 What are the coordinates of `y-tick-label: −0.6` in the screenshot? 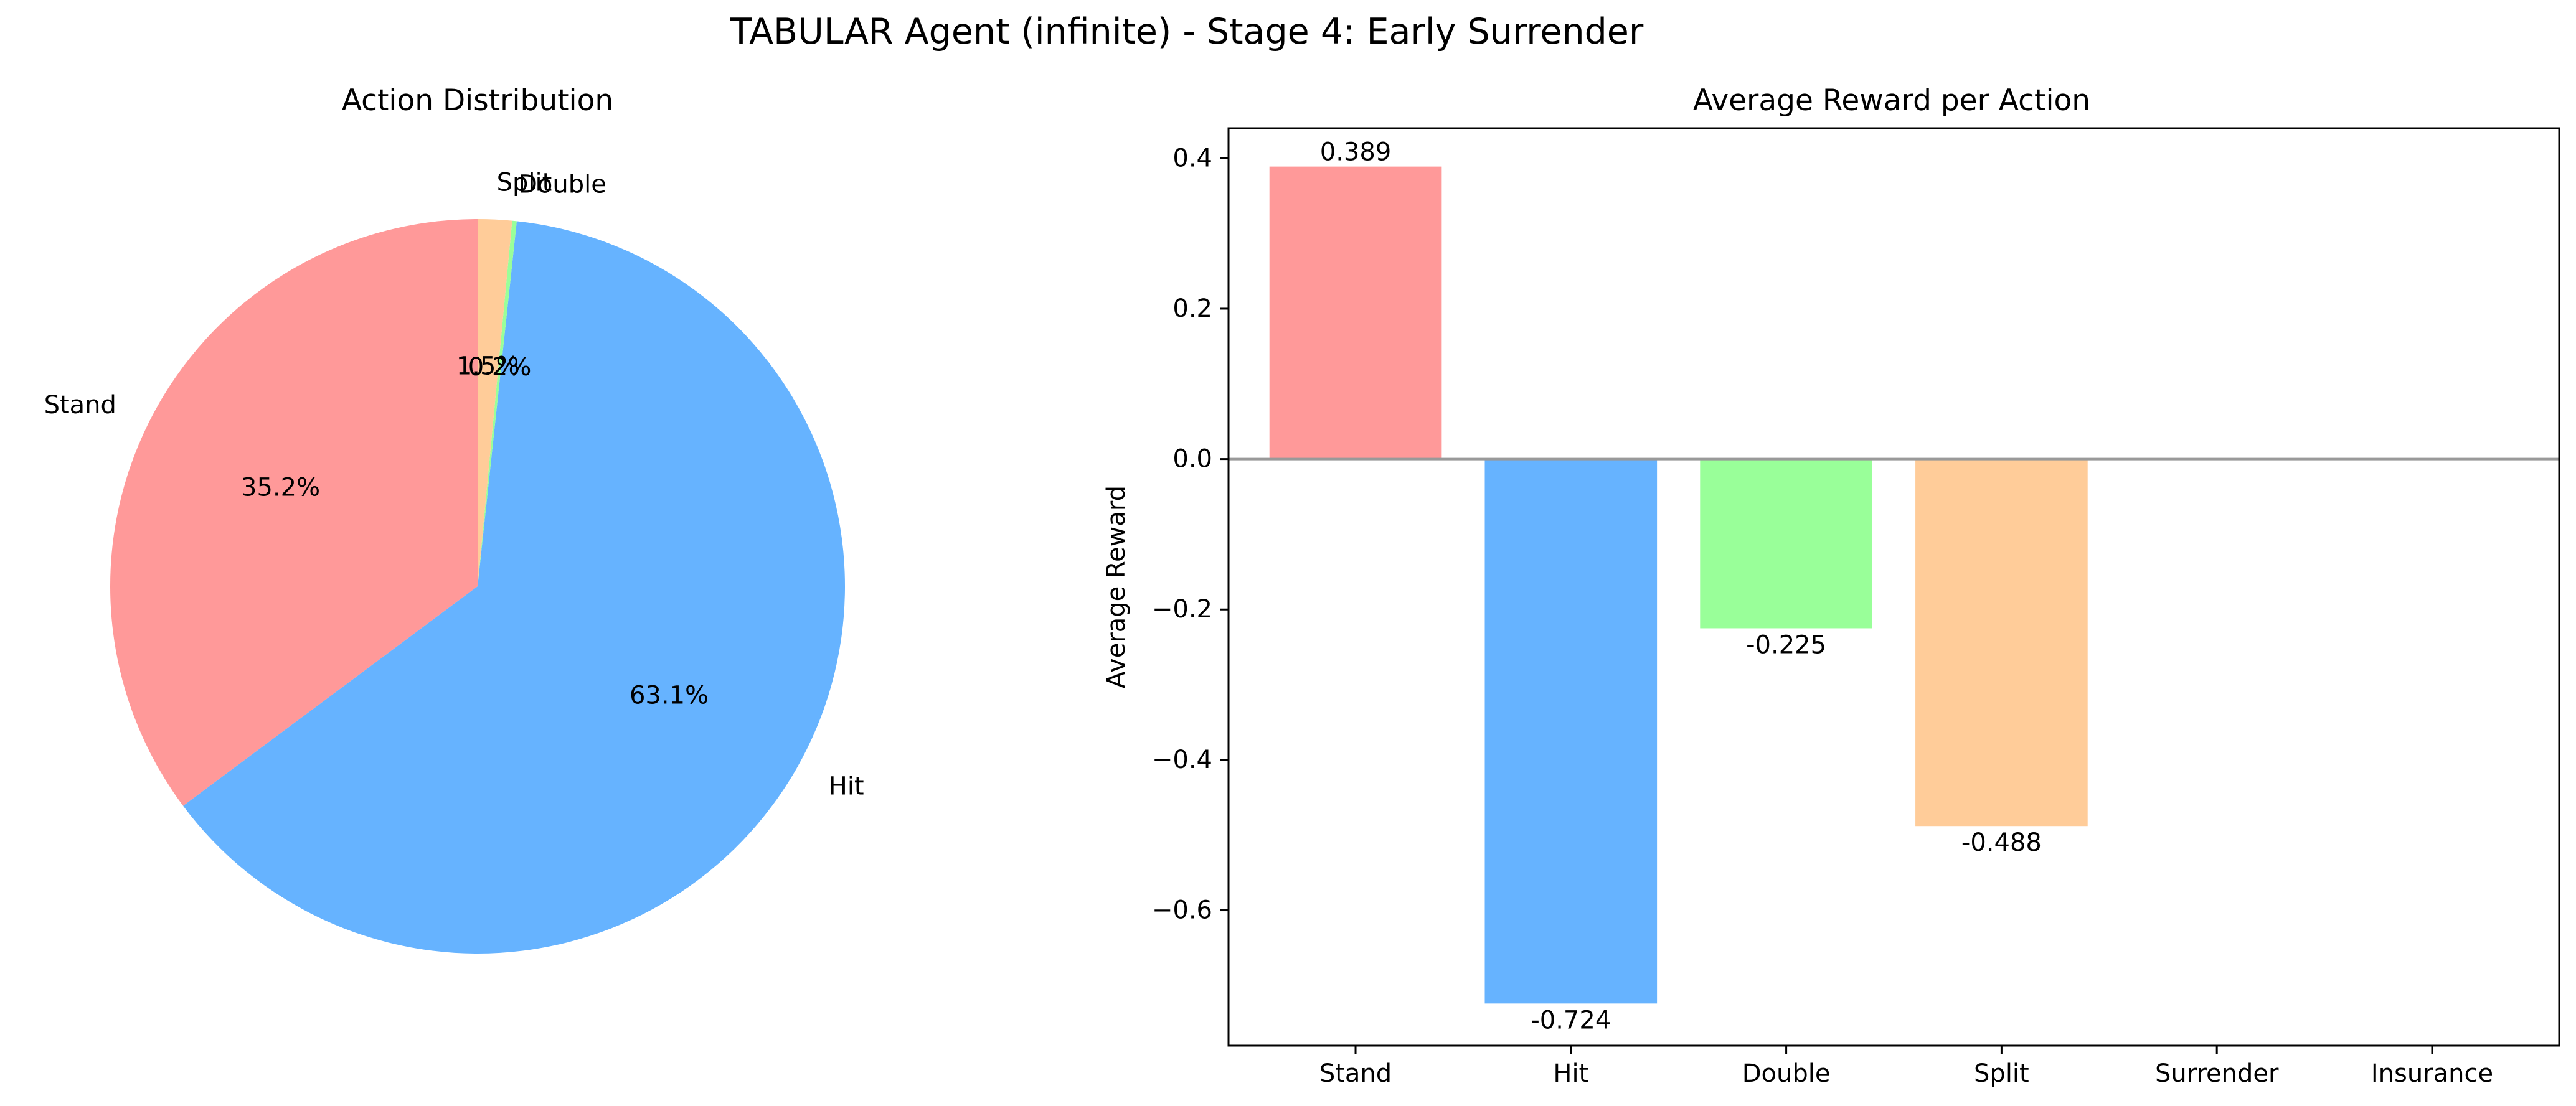 It's located at (1182, 910).